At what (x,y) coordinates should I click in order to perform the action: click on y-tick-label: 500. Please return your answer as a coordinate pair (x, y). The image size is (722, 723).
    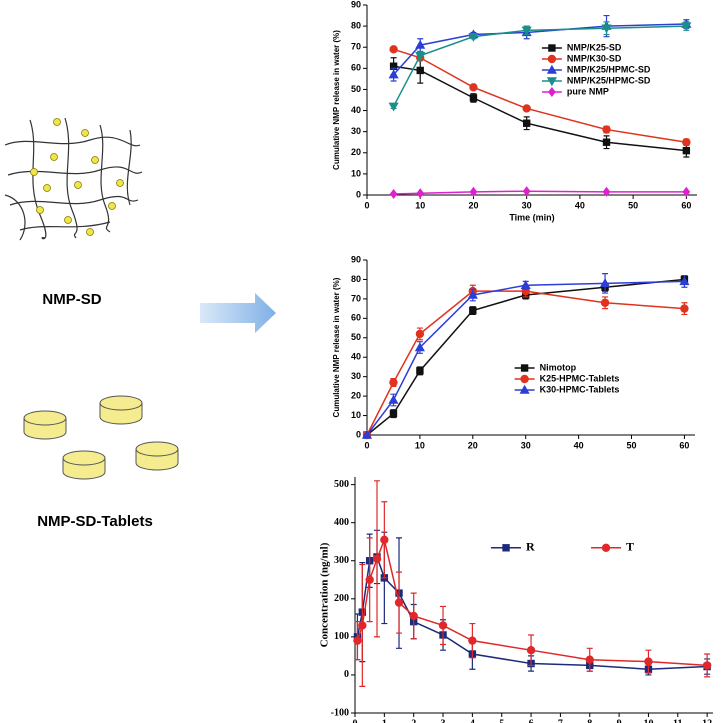
    Looking at the image, I should click on (341, 484).